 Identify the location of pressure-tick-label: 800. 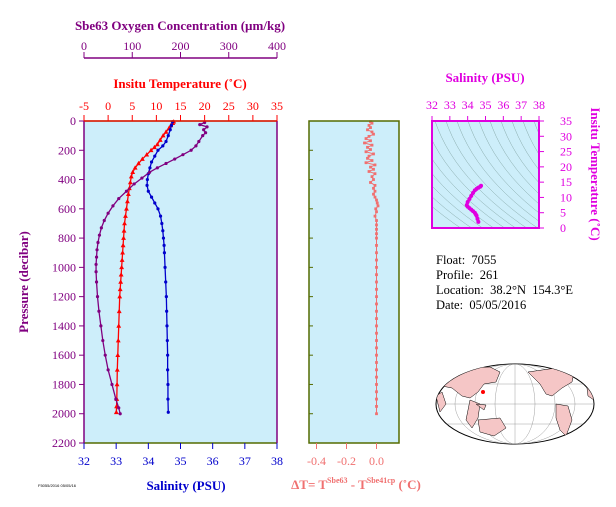
(67, 238).